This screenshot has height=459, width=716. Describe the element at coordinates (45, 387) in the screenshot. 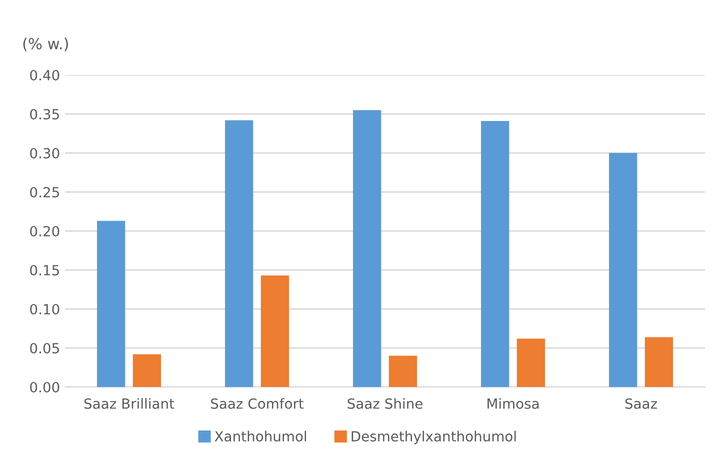

I see `y-tick-label: 0.00` at that location.